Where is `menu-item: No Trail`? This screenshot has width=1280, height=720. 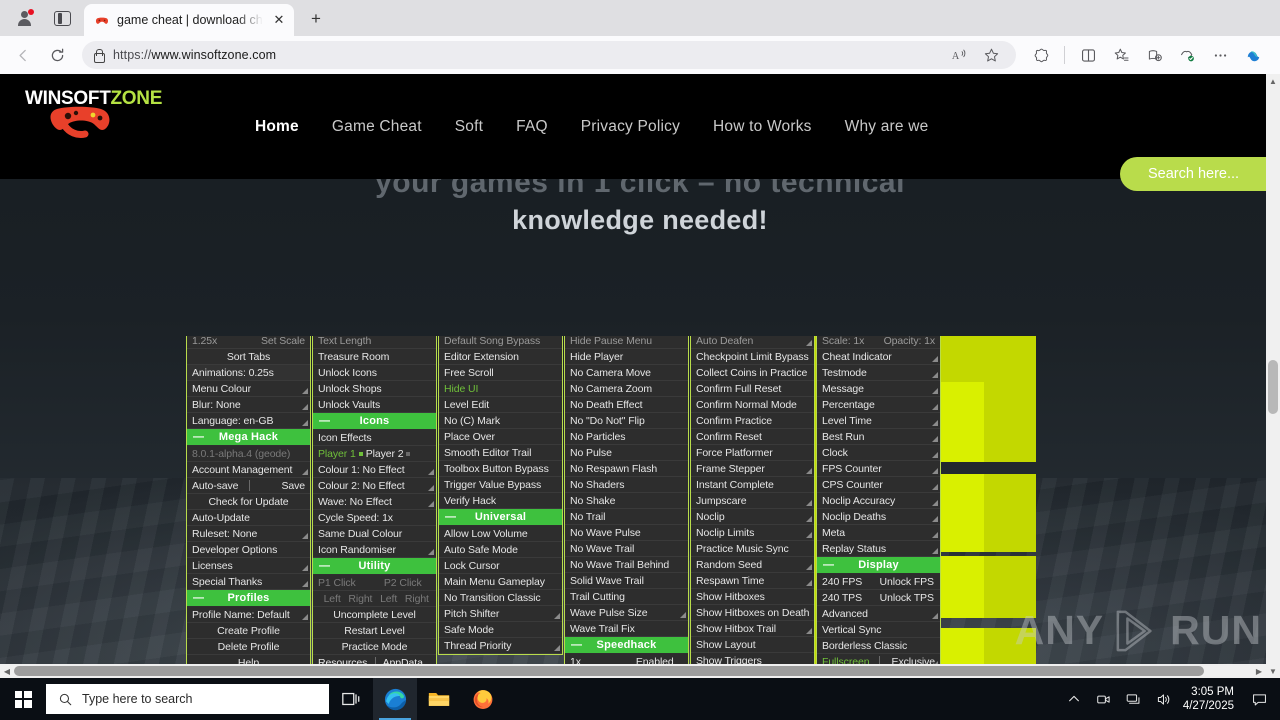 menu-item: No Trail is located at coordinates (626, 517).